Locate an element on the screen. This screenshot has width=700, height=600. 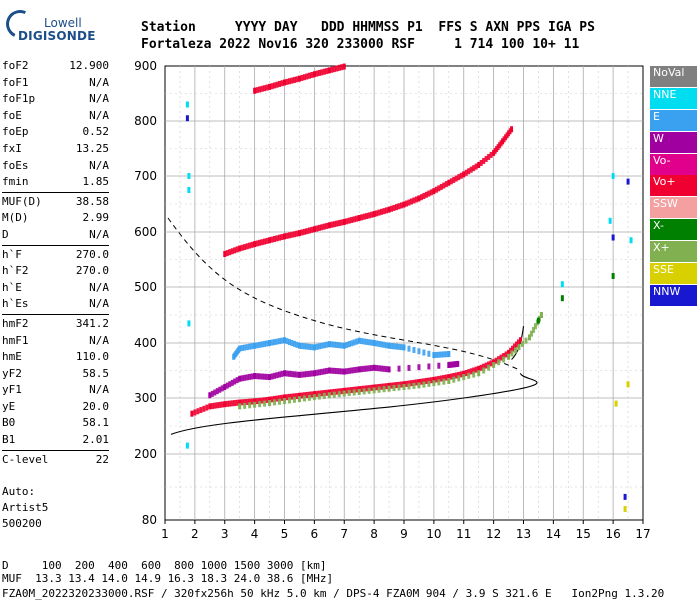
param-label: foF2 is located at coordinates (15, 65).